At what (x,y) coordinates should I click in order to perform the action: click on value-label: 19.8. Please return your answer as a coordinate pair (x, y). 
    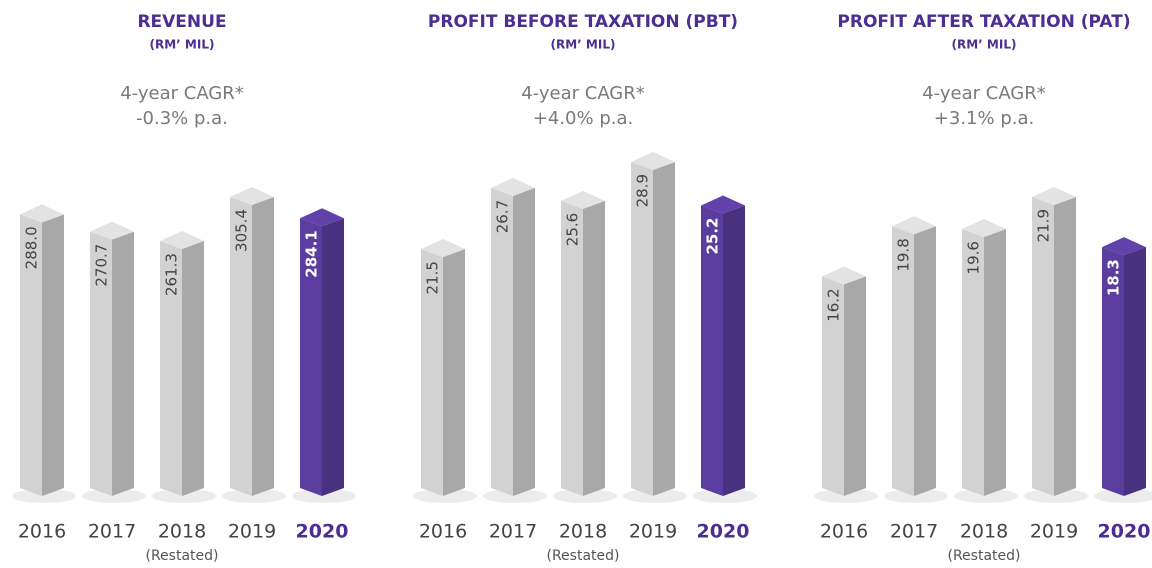
    Looking at the image, I should click on (904, 254).